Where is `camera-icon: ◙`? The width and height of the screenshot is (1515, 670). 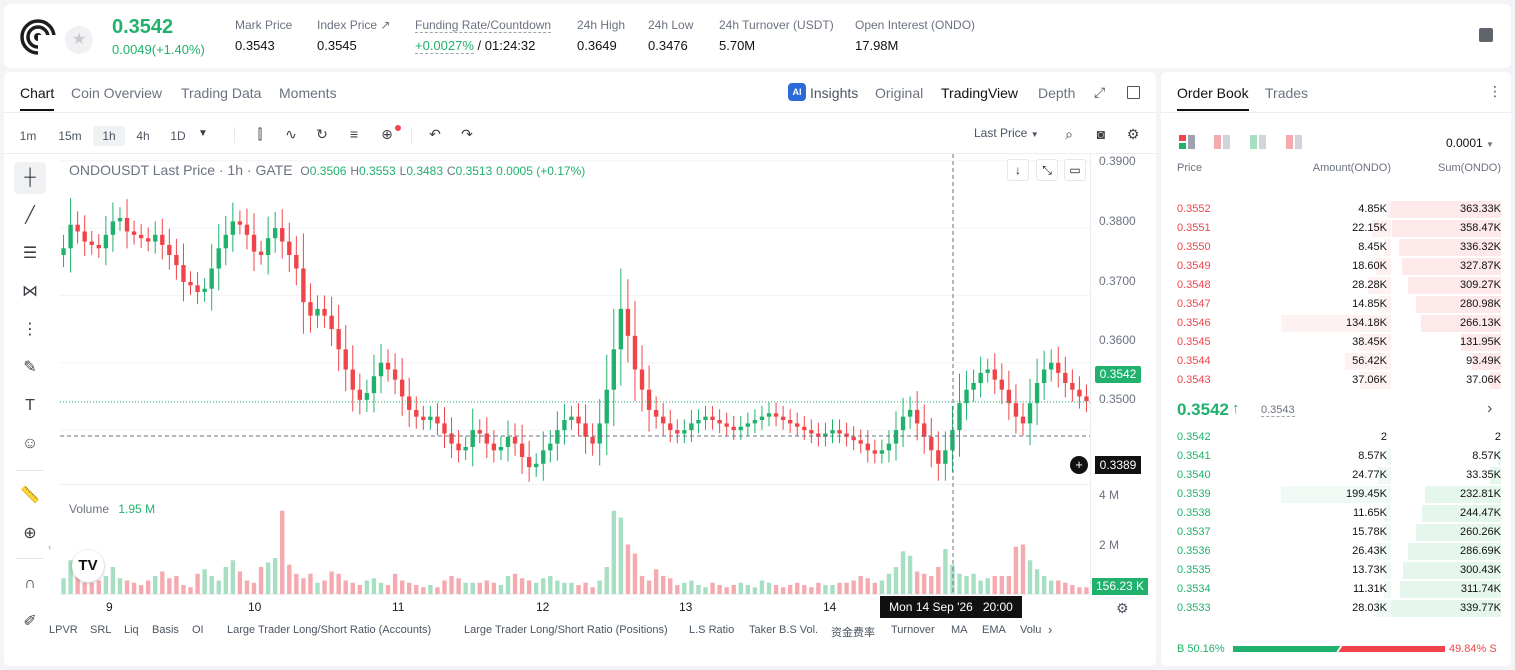 camera-icon: ◙ is located at coordinates (1101, 134).